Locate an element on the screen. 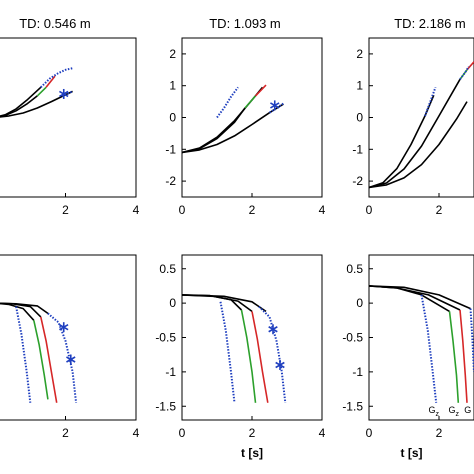 This screenshot has width=474, height=474. panel-top-1: TD: 0.546 m 2 4 is located at coordinates (70, 116).